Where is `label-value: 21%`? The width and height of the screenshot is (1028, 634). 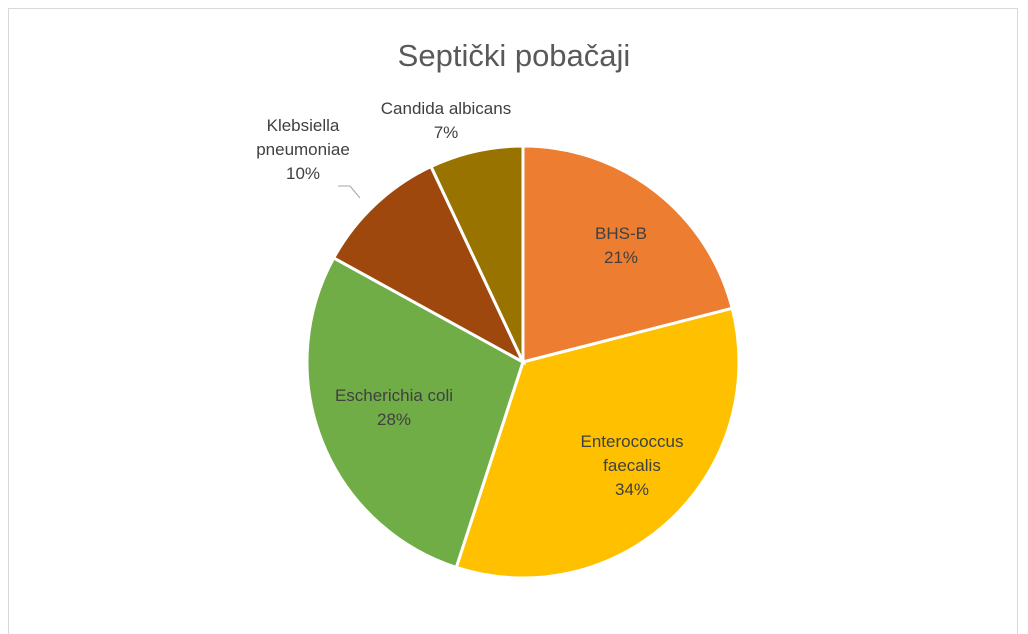 label-value: 21% is located at coordinates (621, 257).